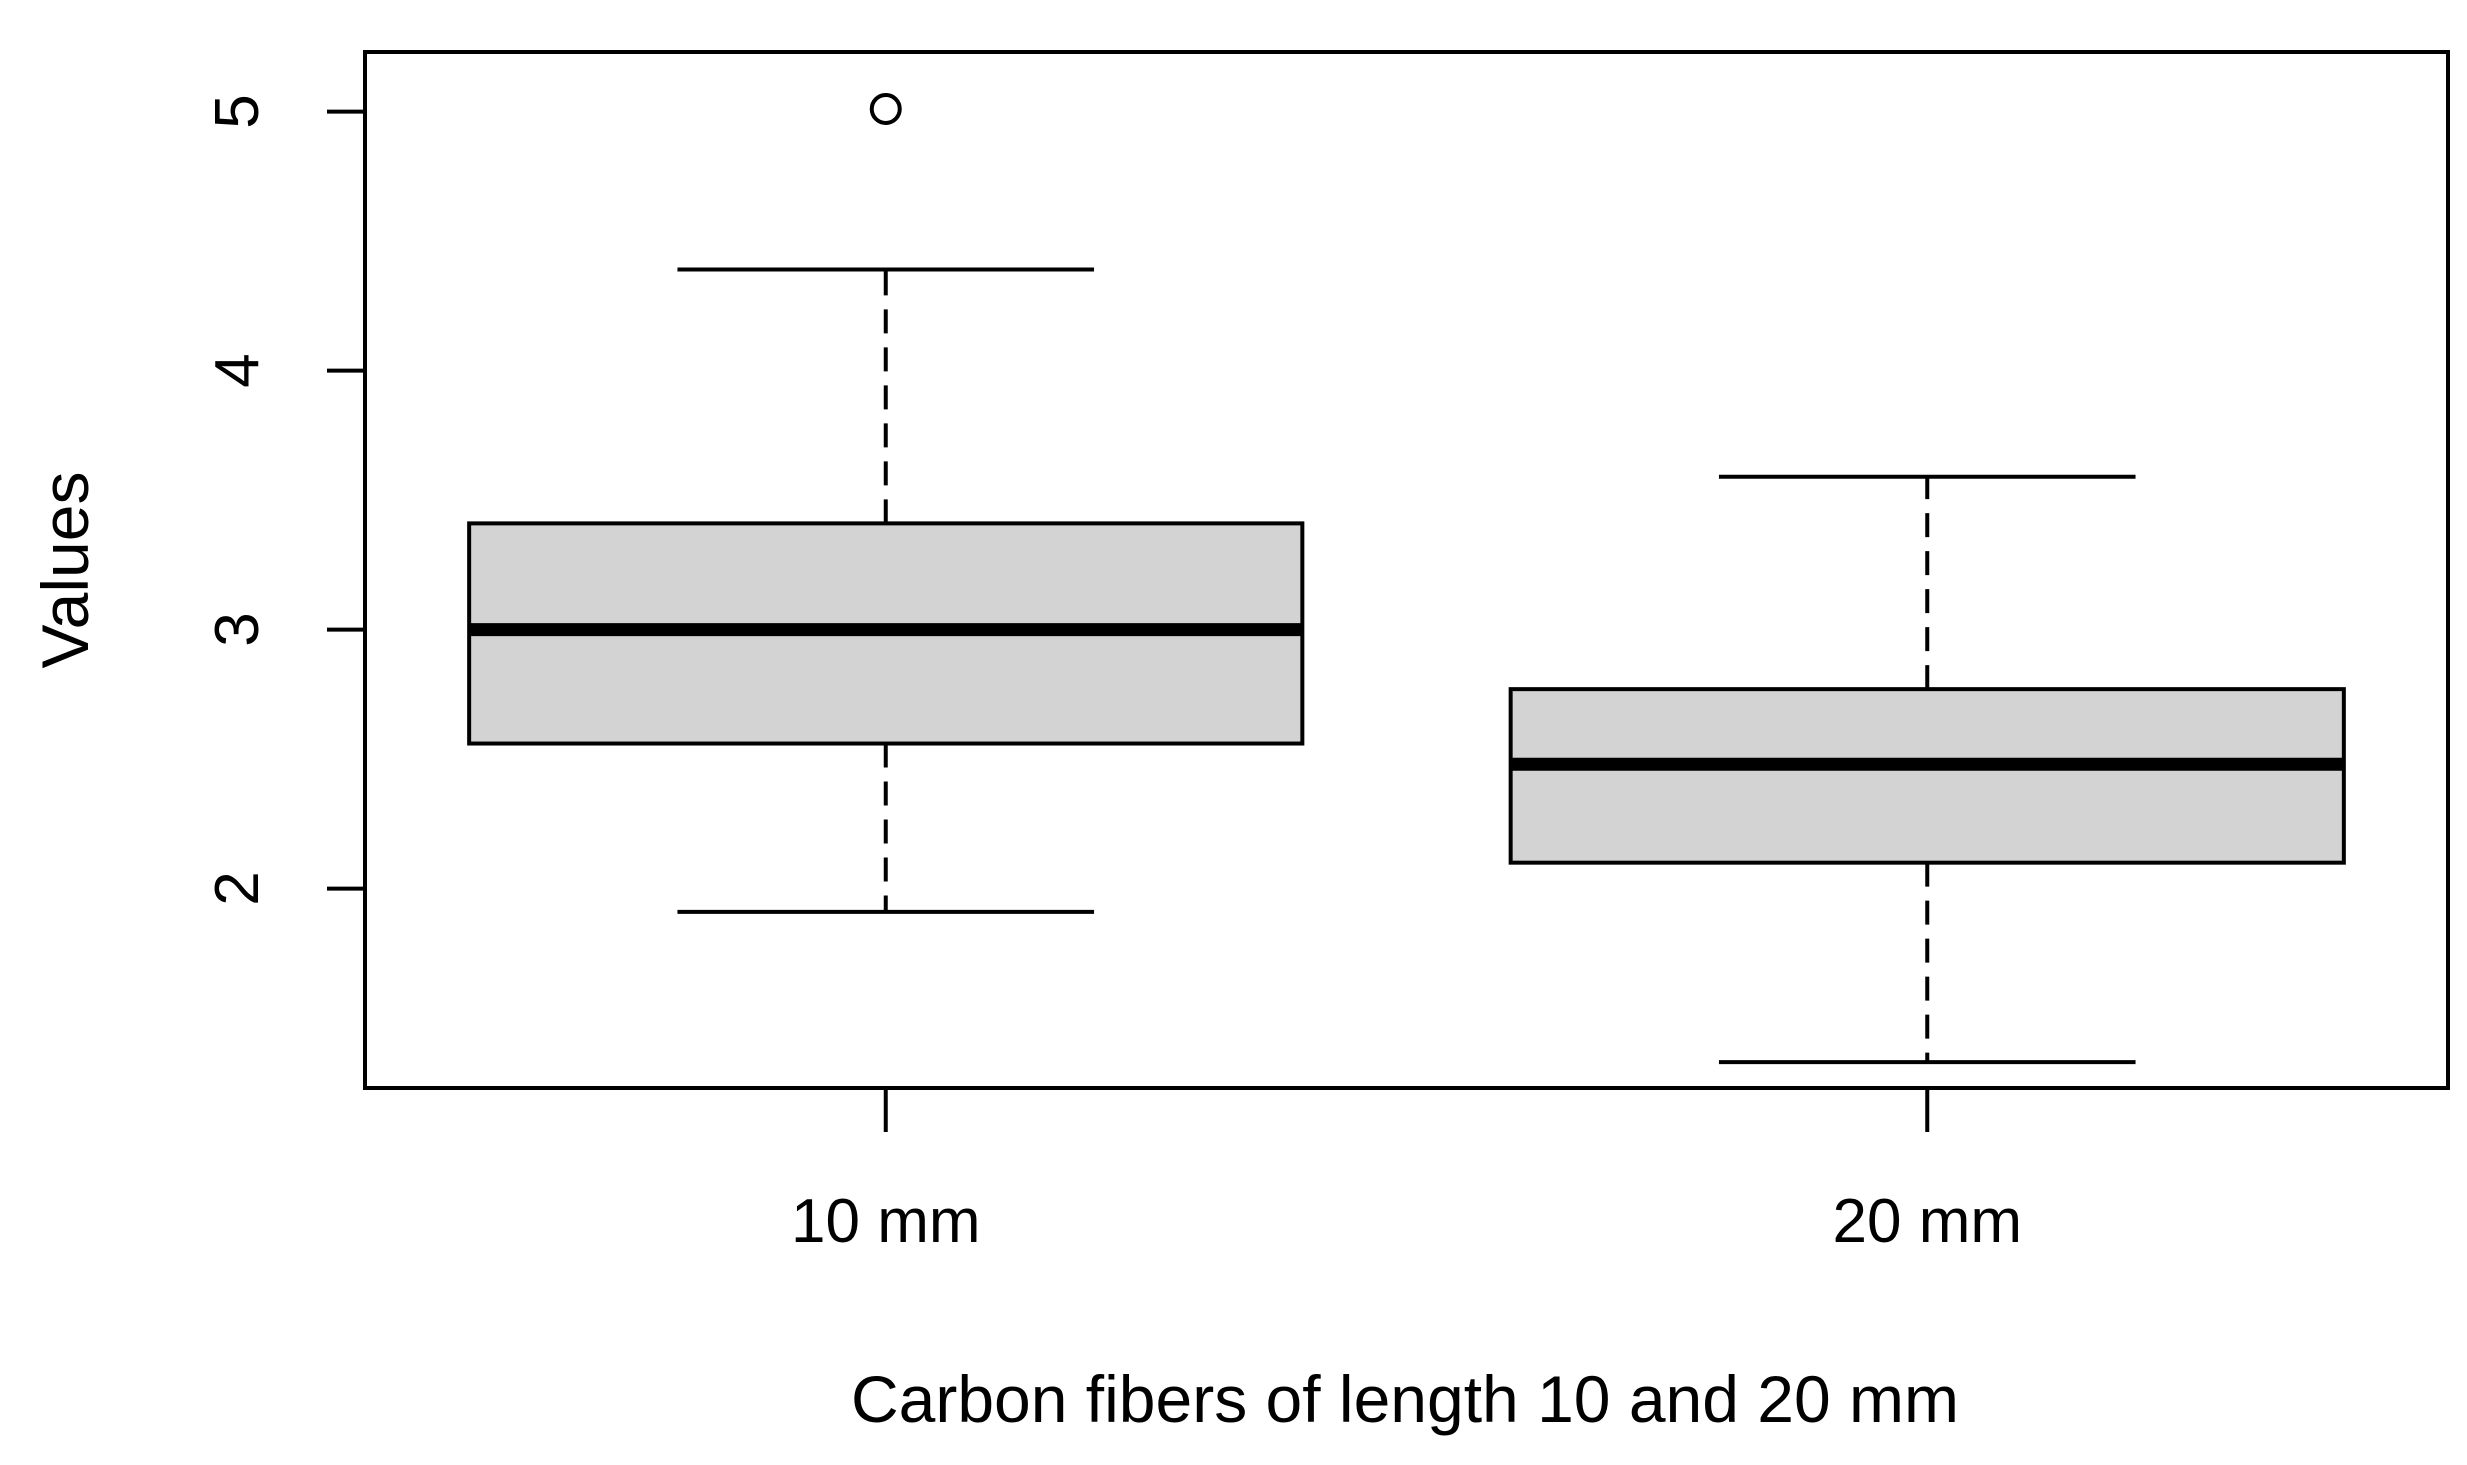  What do you see at coordinates (65, 570) in the screenshot?
I see `y-axis-title: Values` at bounding box center [65, 570].